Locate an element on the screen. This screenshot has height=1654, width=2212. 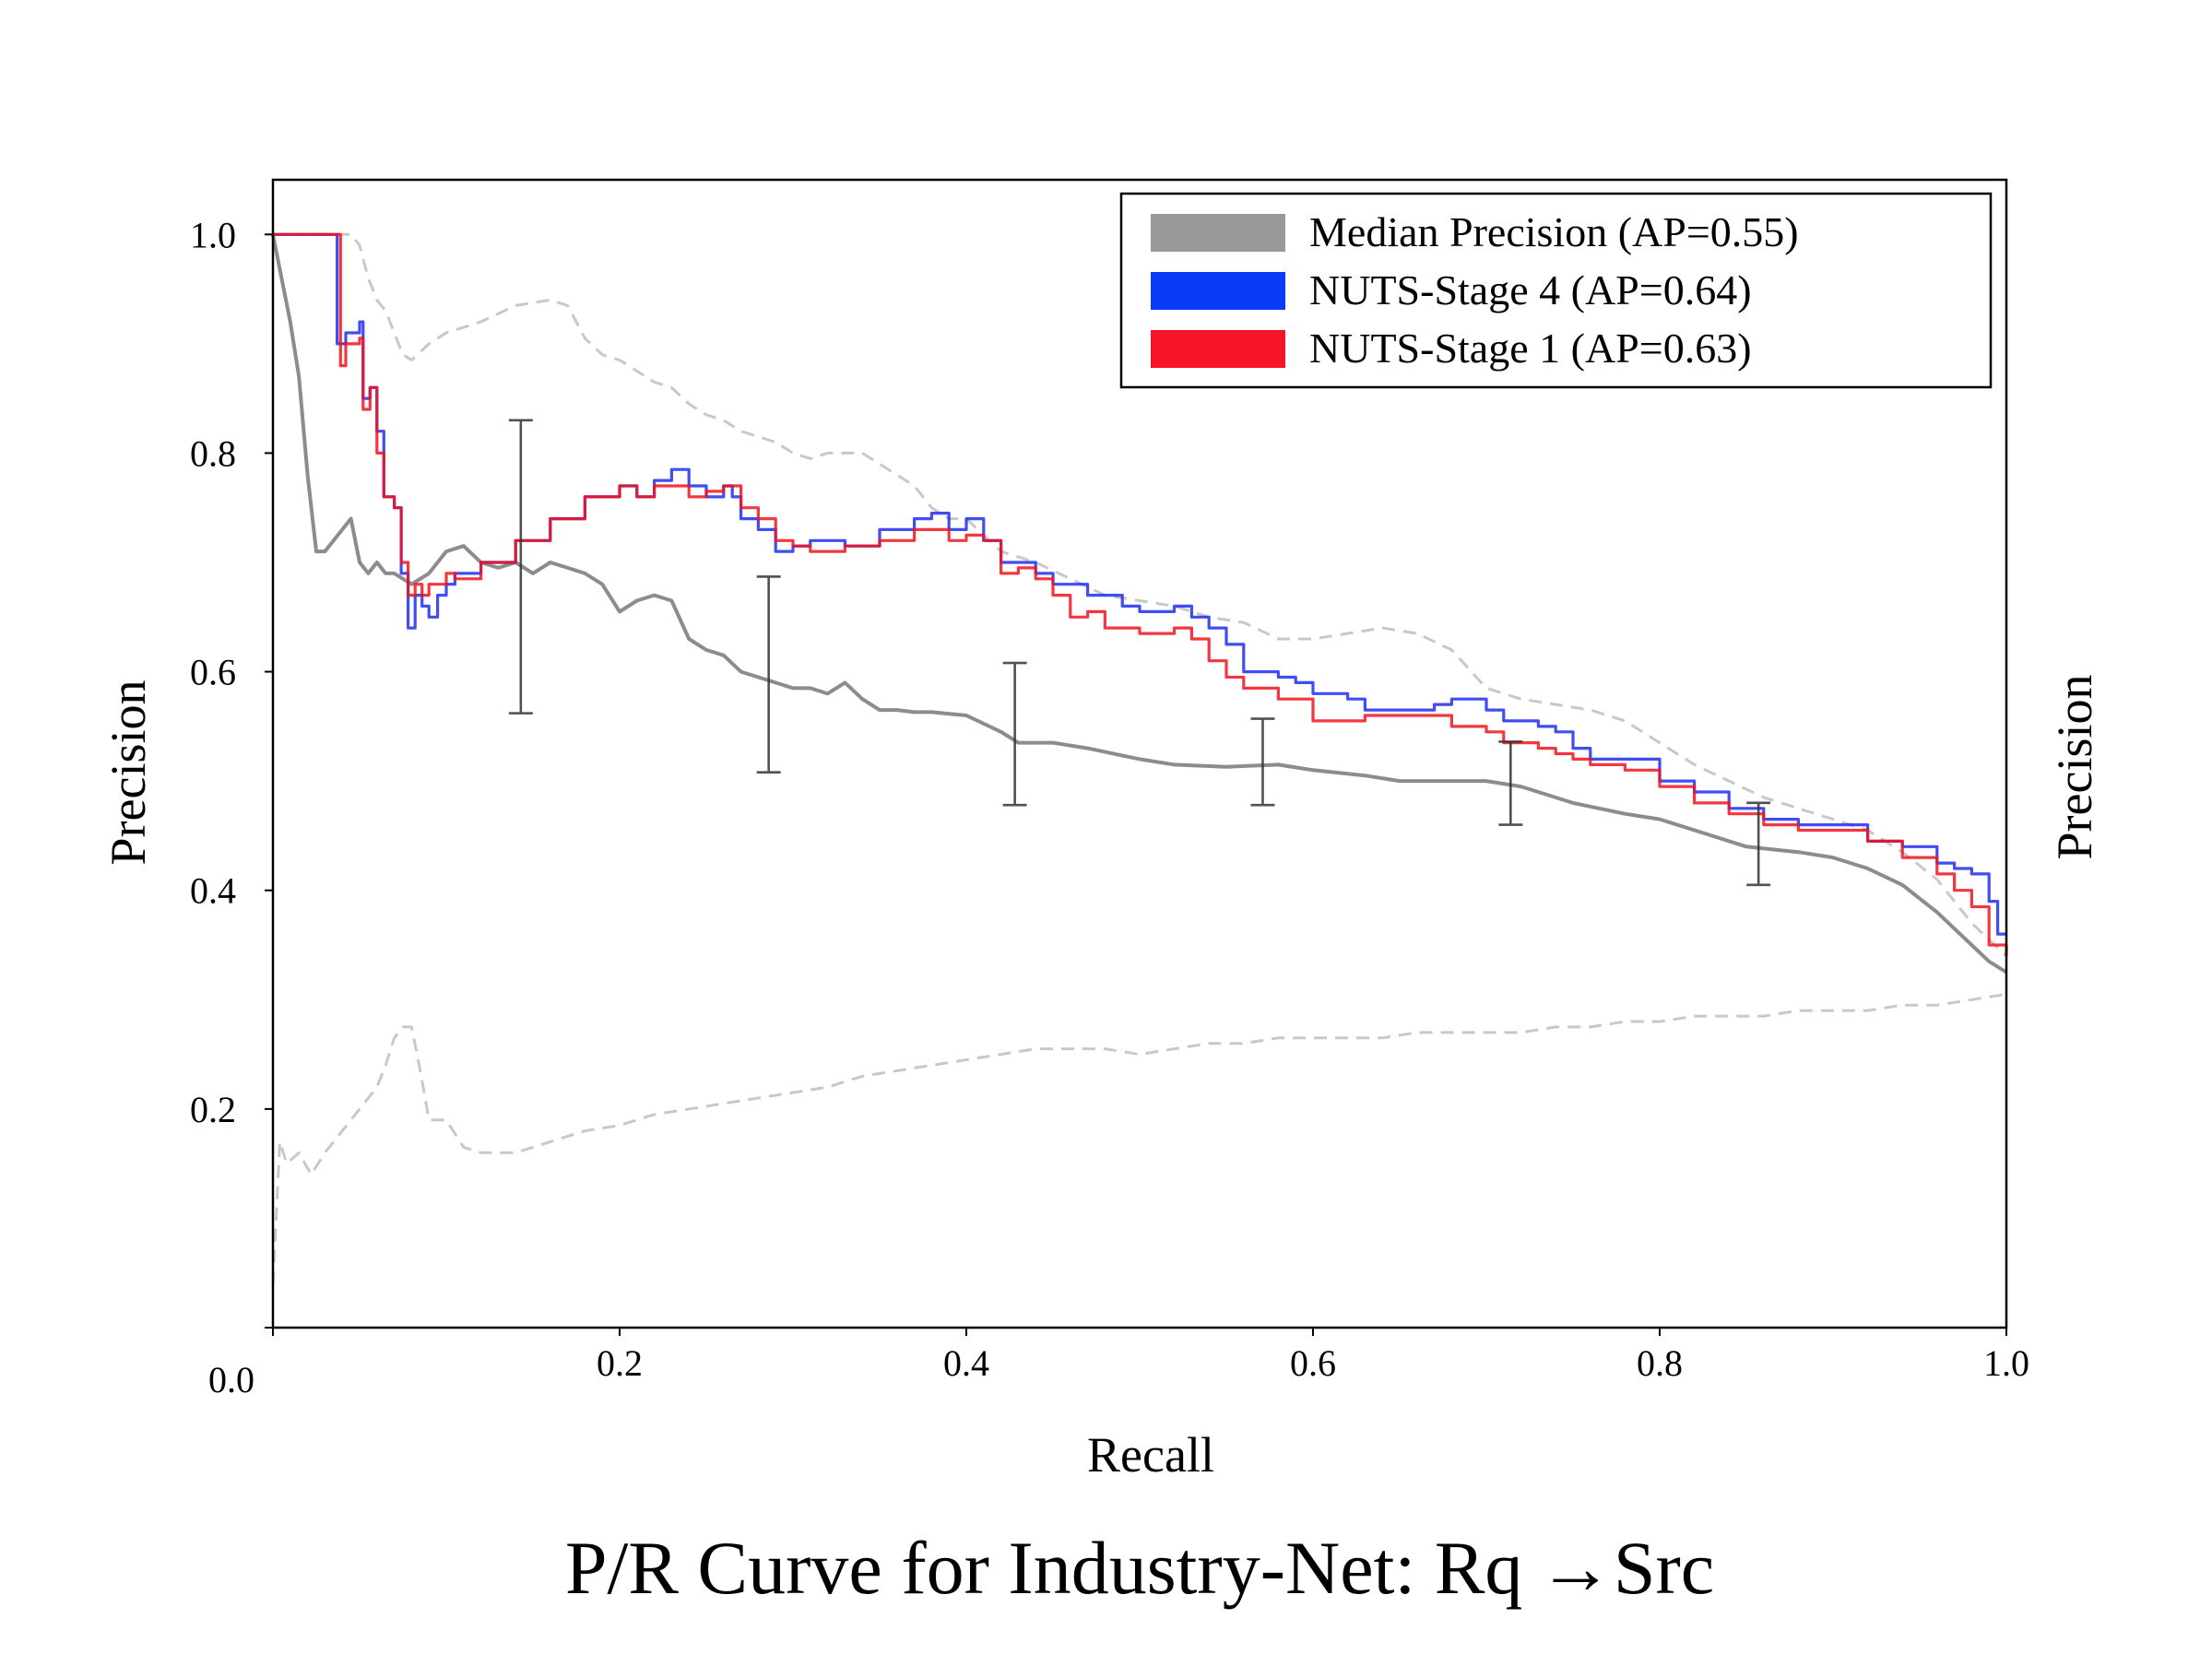
legend-swatch-median is located at coordinates (1218, 233).